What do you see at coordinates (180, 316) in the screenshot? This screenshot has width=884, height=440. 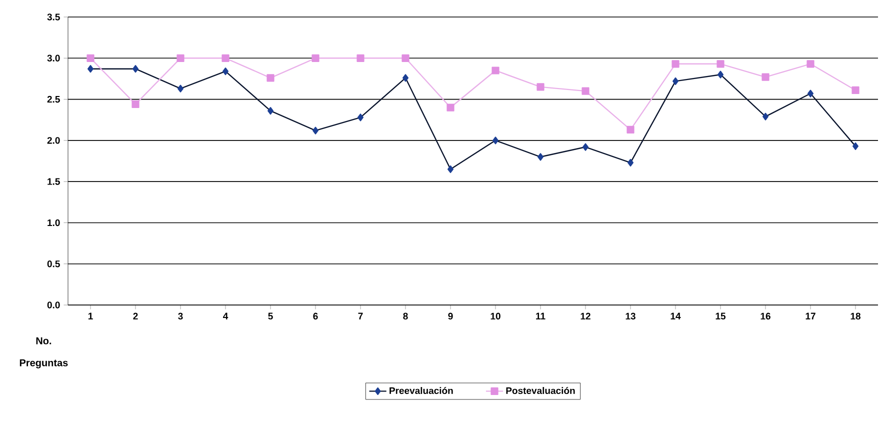 I see `x-tick-label: 3` at bounding box center [180, 316].